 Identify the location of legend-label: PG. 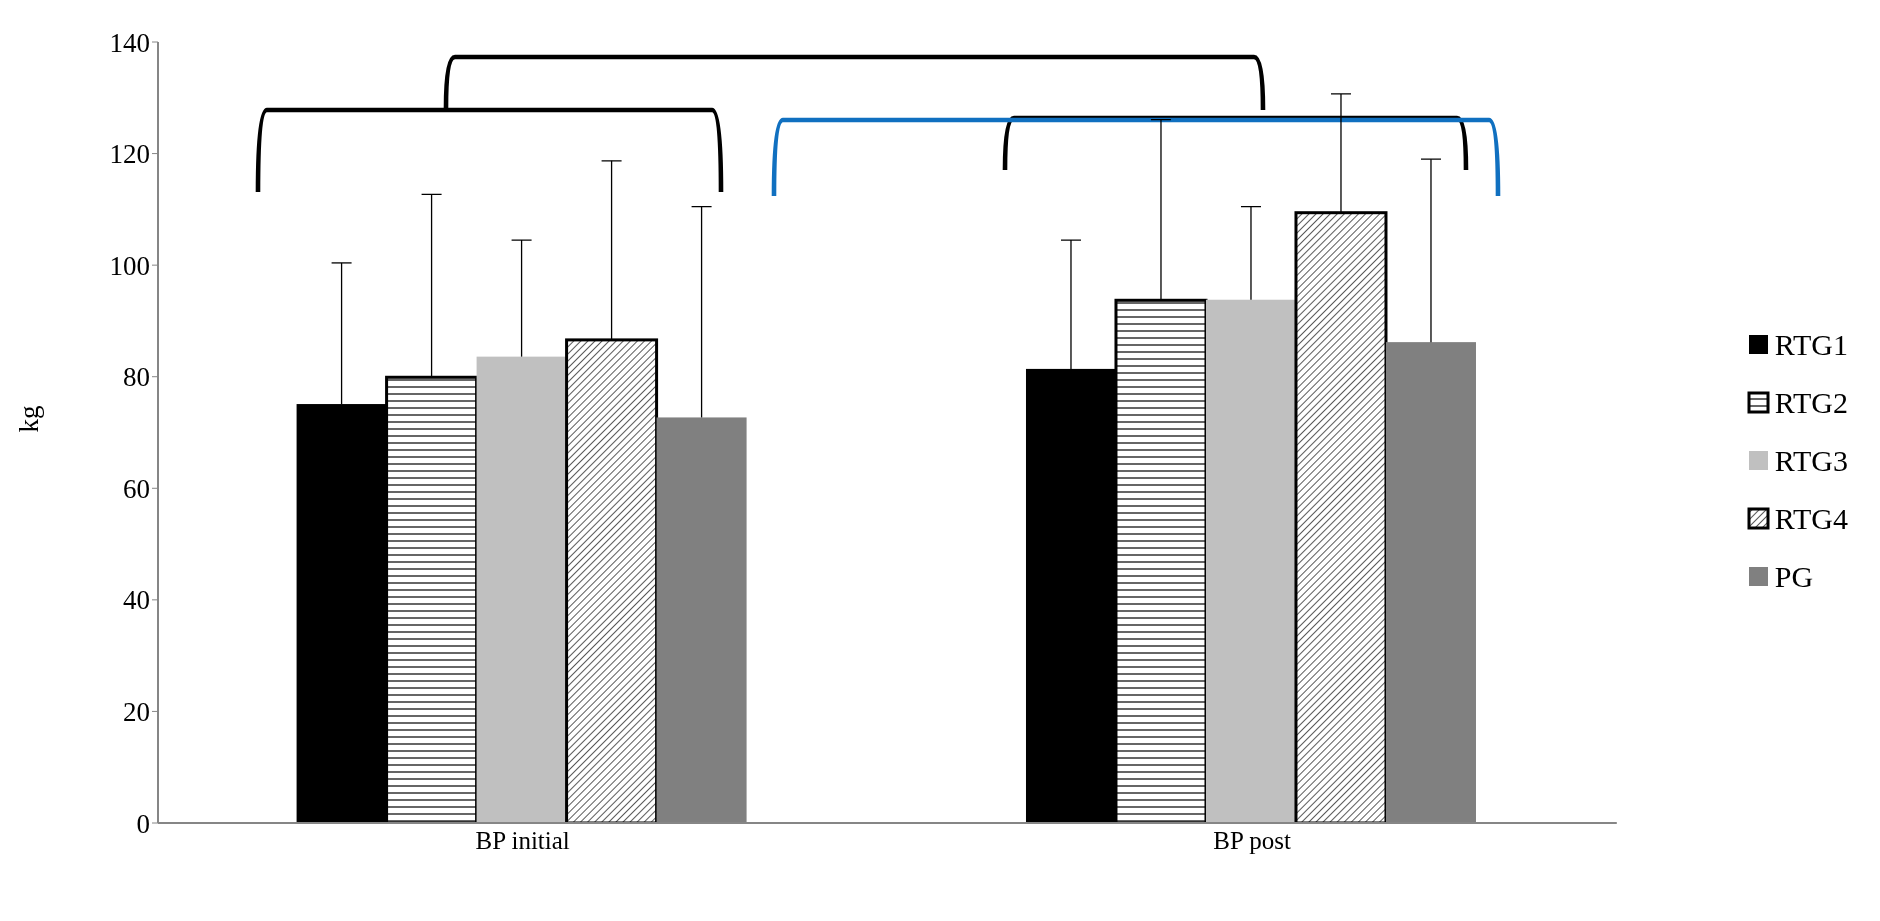
(1794, 576).